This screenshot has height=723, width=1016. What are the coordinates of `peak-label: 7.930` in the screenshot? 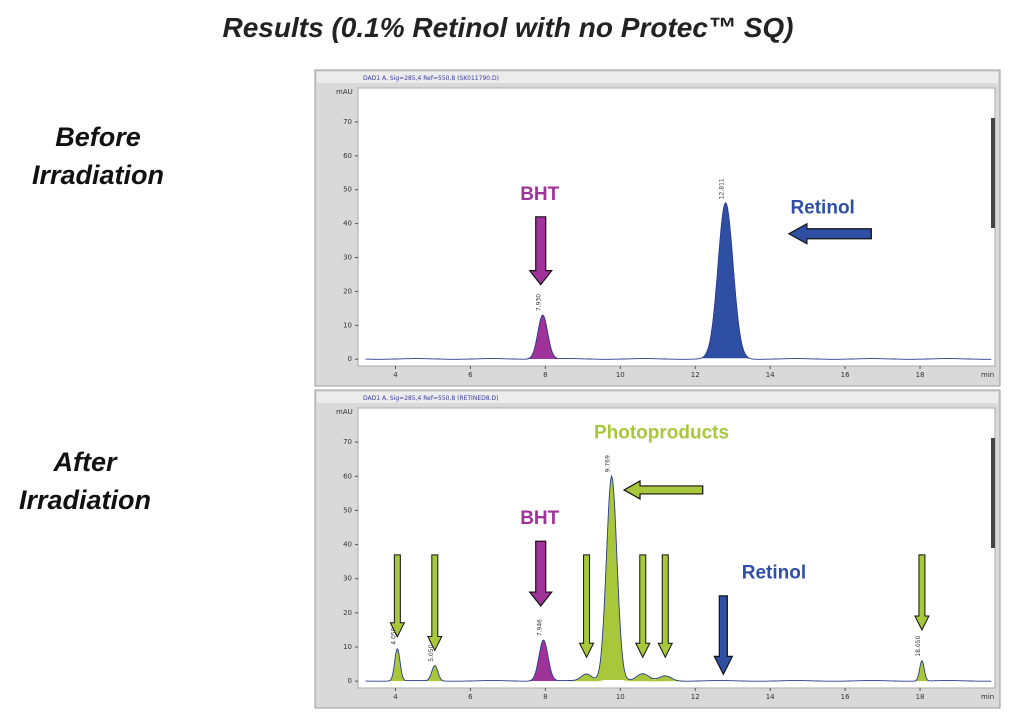 It's located at (539, 302).